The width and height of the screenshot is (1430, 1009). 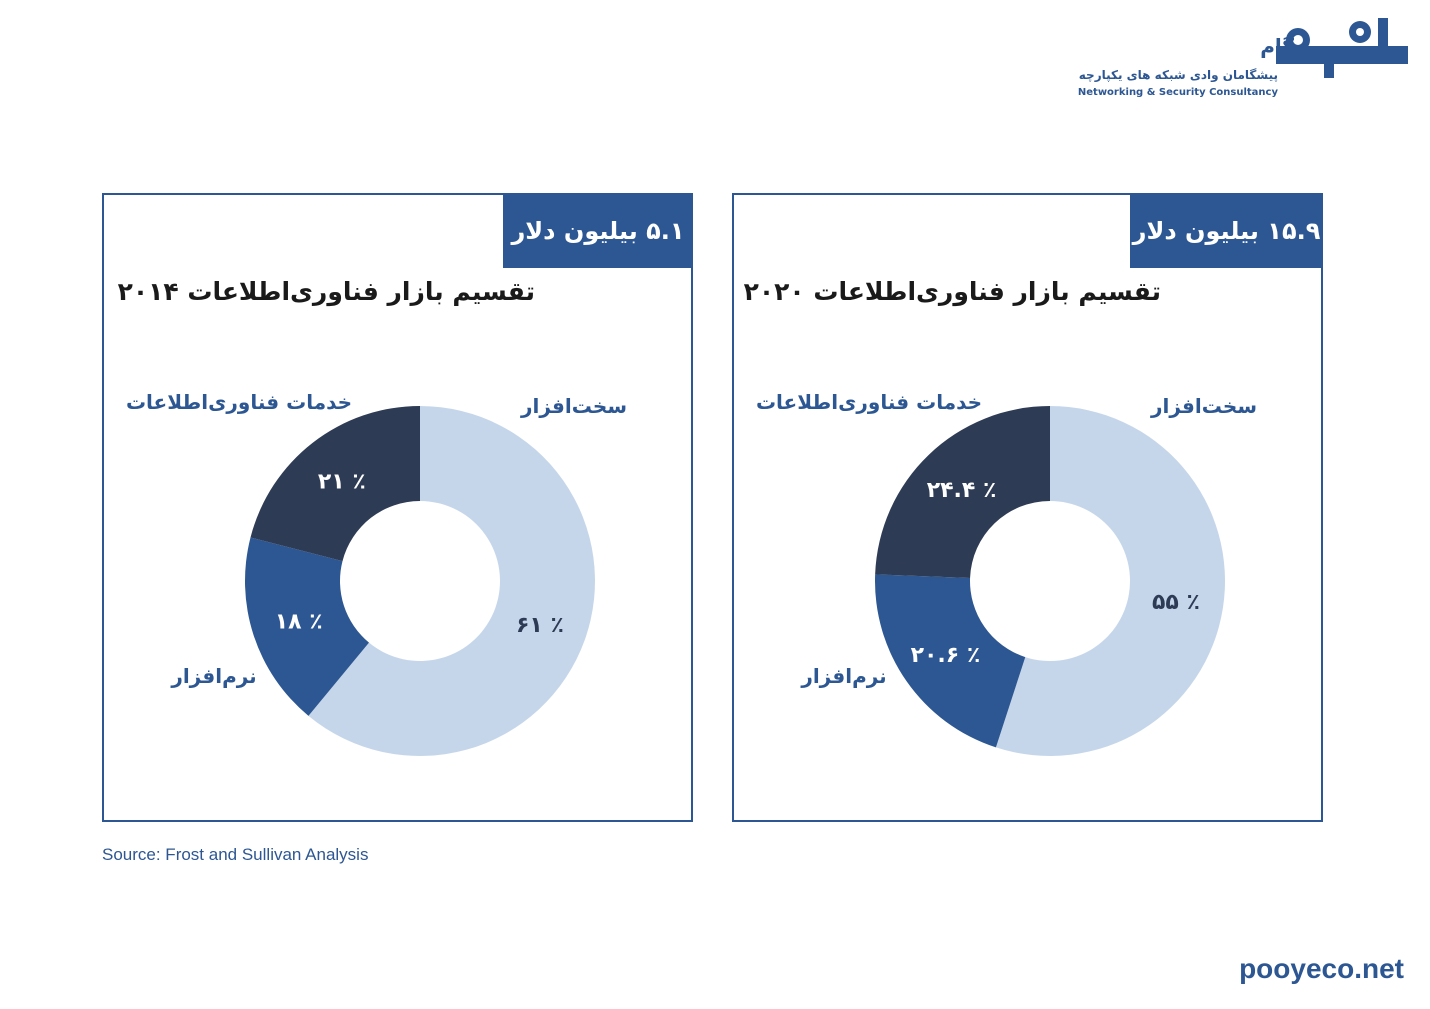 What do you see at coordinates (326, 291) in the screenshot?
I see `chart-title: تقسیم بازار فناوری‌اطلاعات ۲۰۱۴` at bounding box center [326, 291].